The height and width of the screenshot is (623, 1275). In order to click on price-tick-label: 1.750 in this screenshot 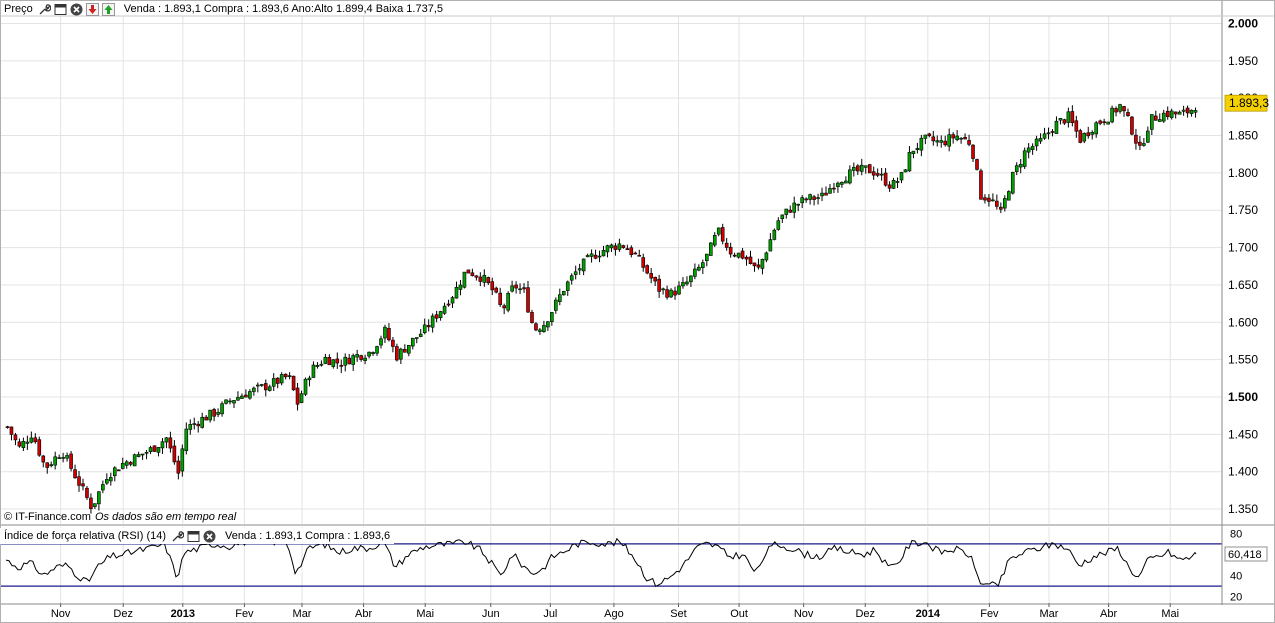, I will do `click(1243, 210)`.